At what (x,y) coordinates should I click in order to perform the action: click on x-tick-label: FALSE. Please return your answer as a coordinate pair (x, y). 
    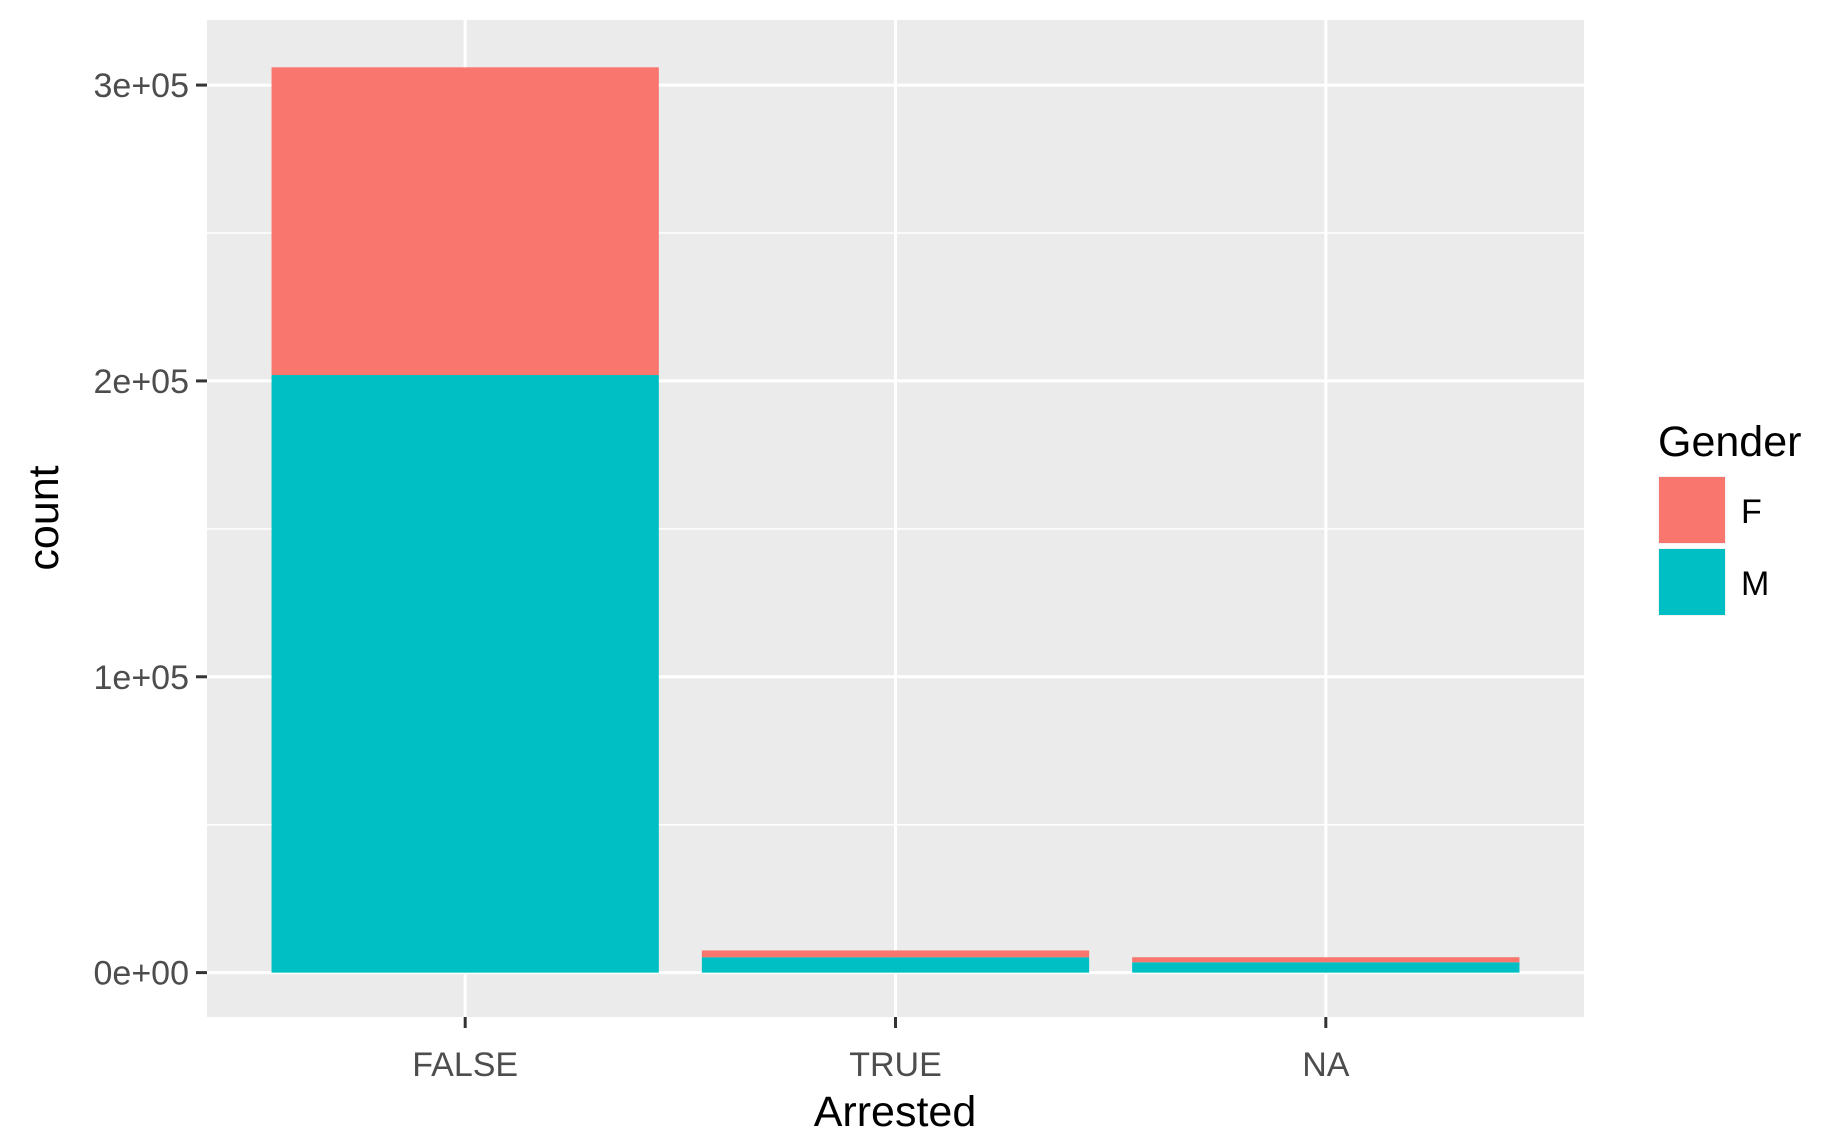
    Looking at the image, I should click on (465, 1065).